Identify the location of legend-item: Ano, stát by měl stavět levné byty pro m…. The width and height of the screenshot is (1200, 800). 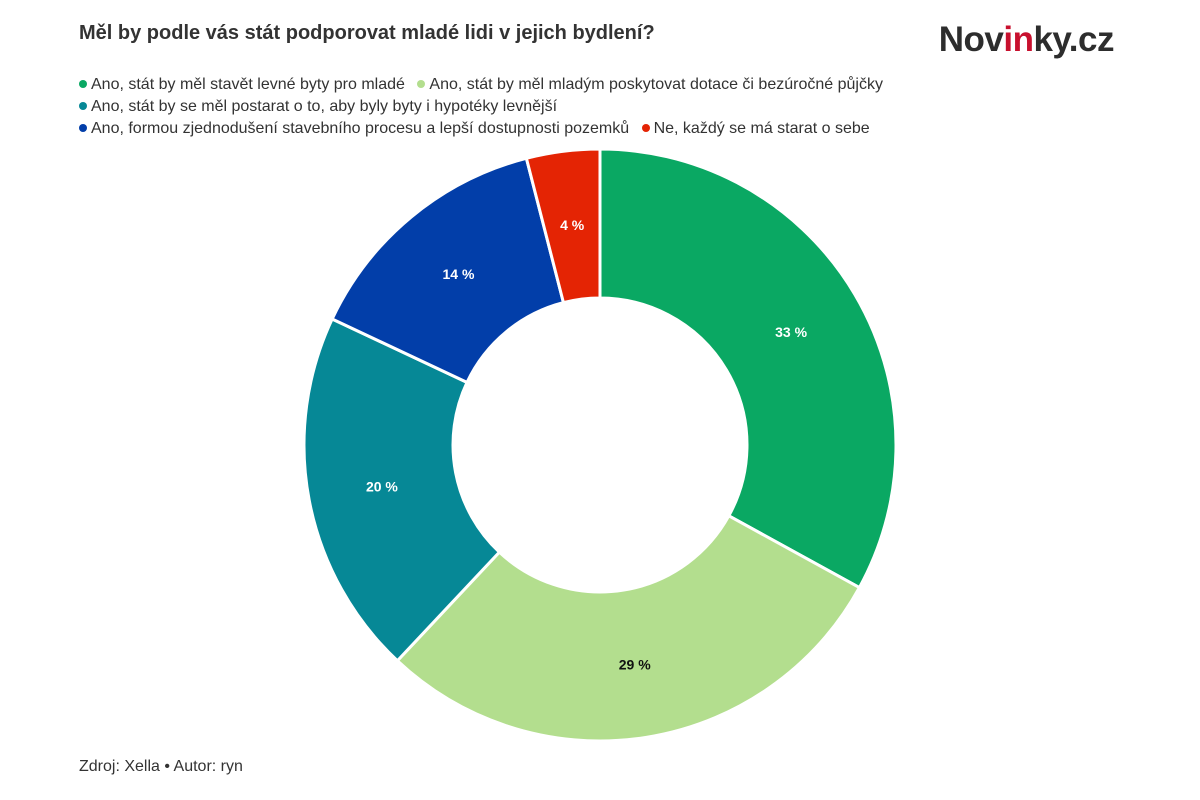
(242, 85).